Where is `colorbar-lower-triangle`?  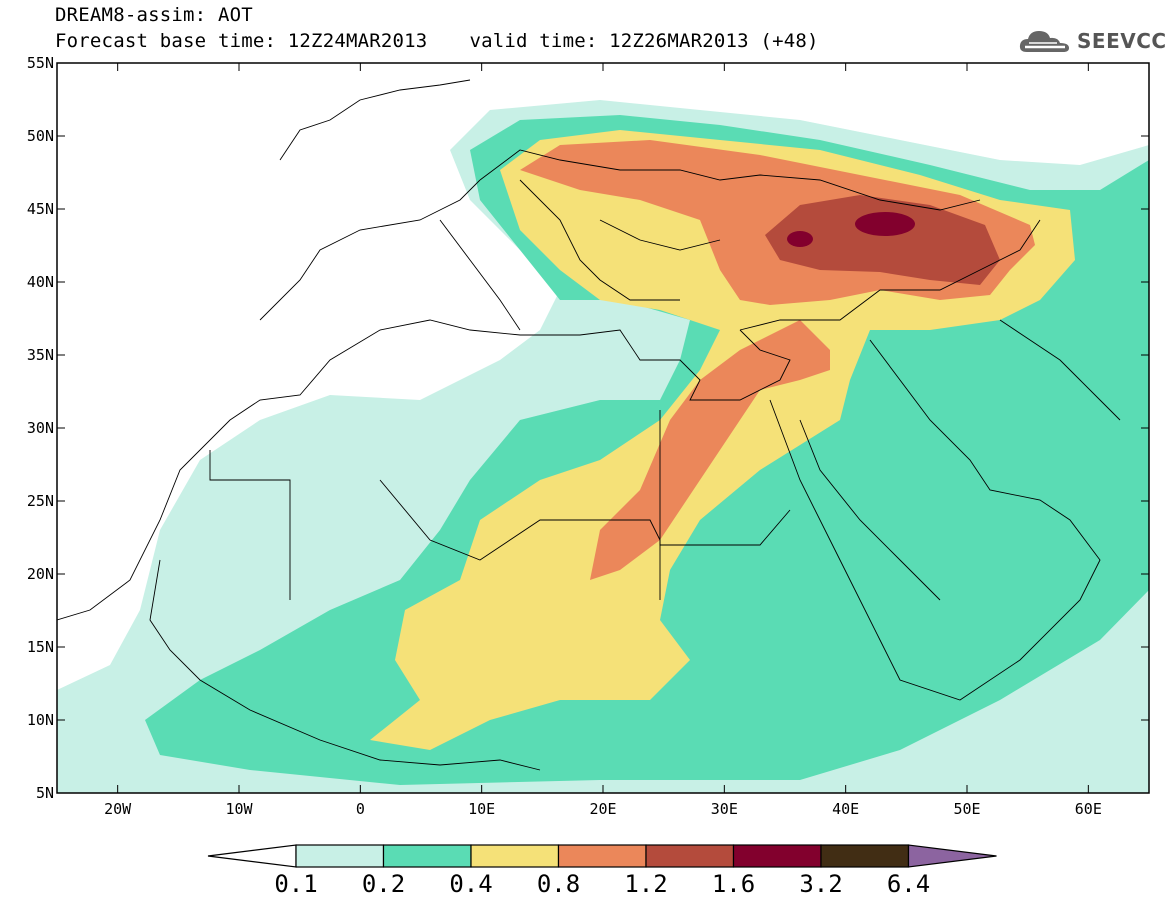 colorbar-lower-triangle is located at coordinates (252, 856).